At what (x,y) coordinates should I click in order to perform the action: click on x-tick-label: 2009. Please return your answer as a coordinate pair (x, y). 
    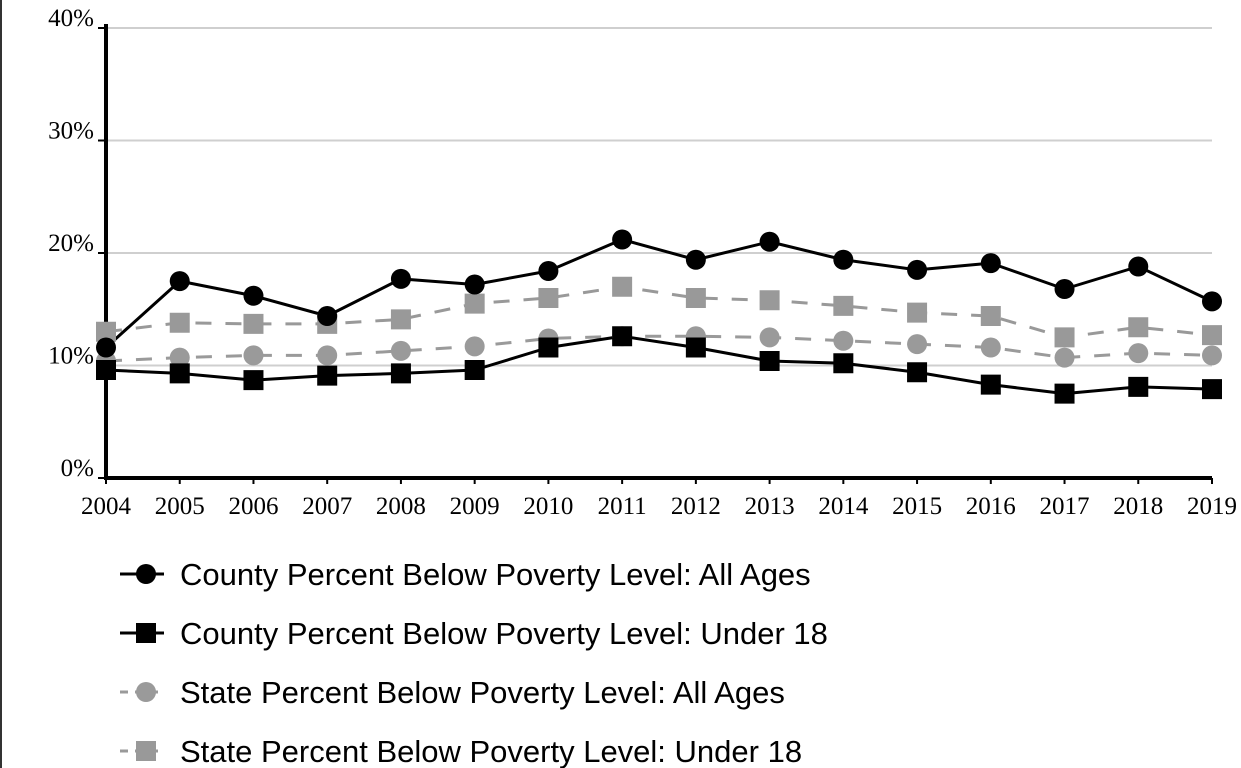
    Looking at the image, I should click on (475, 506).